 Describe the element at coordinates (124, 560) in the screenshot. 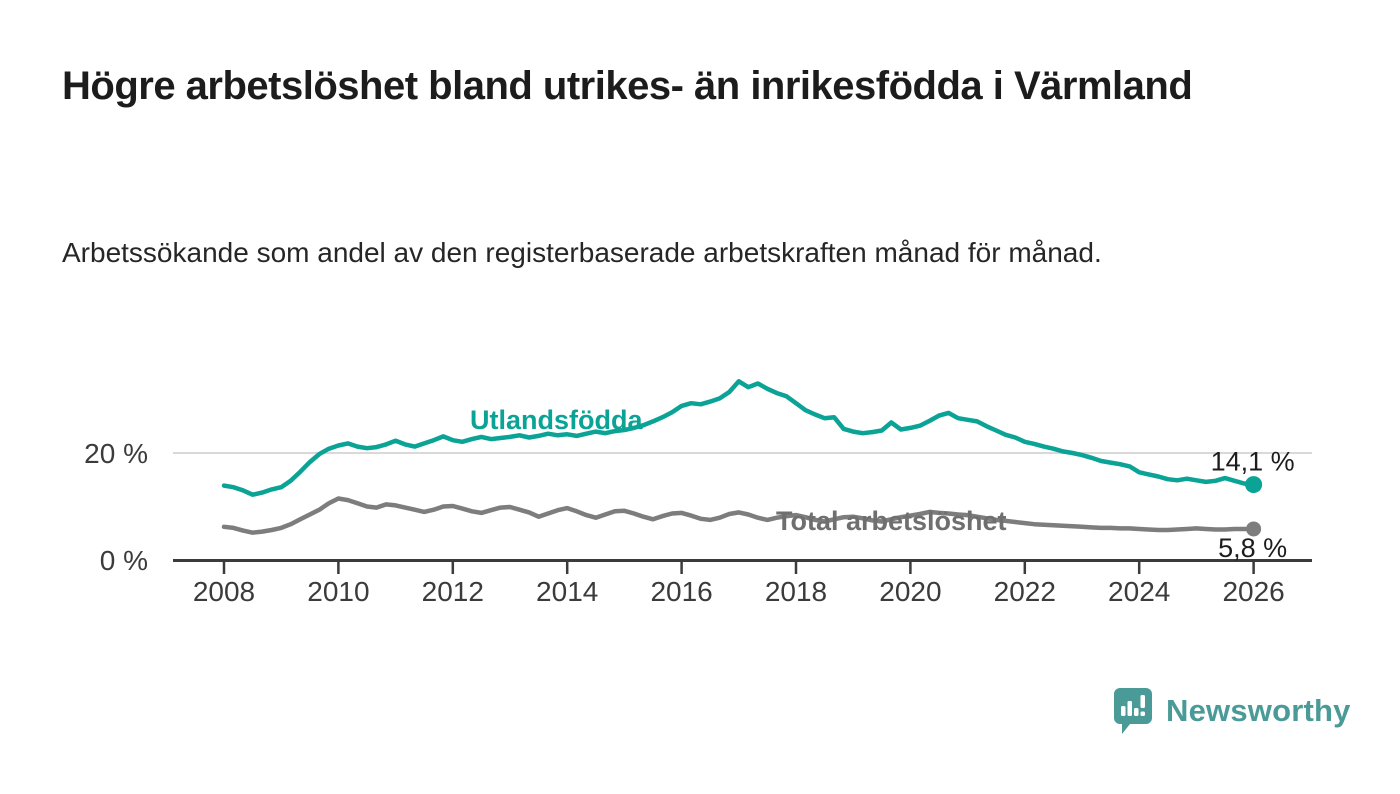

I see `y-axis-tick-label: 0 %` at that location.